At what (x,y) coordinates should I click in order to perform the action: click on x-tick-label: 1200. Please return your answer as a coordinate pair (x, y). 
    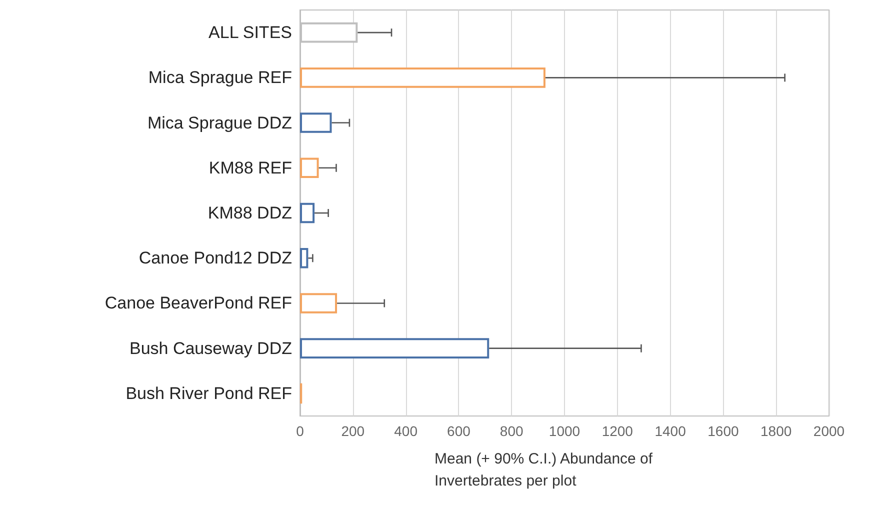
    Looking at the image, I should click on (618, 431).